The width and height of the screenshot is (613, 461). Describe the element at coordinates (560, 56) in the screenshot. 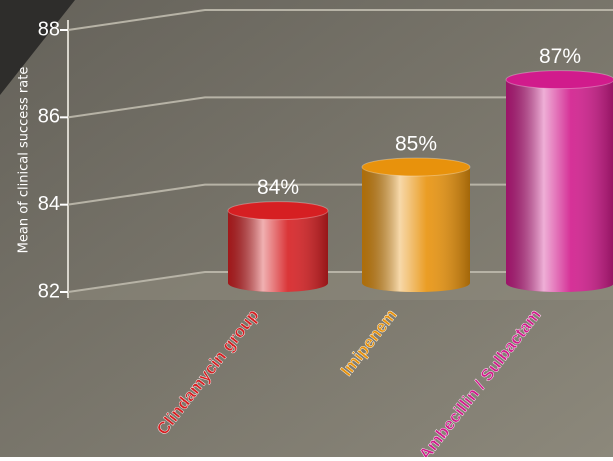

I see `value-label: 87%` at that location.